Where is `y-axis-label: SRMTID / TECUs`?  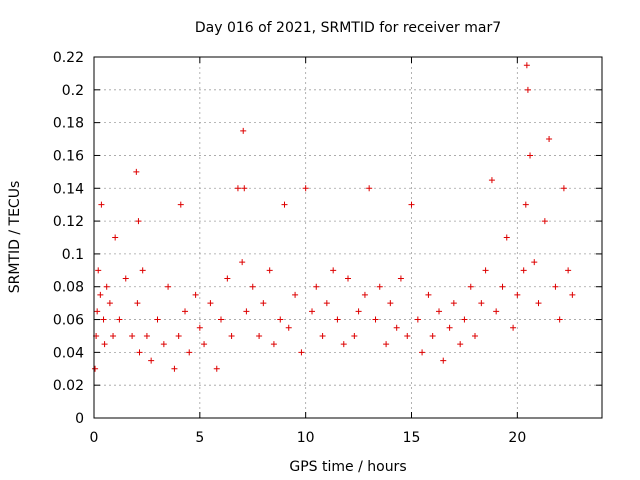
y-axis-label: SRMTID / TECUs is located at coordinates (15, 237).